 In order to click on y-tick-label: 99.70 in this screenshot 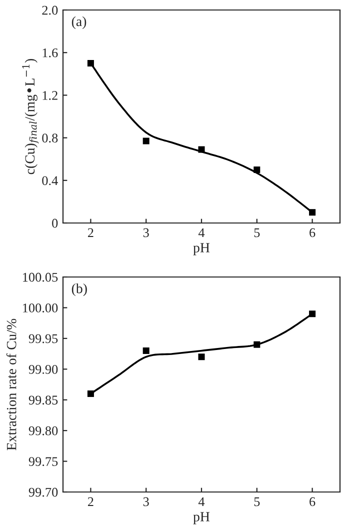, I will do `click(43, 492)`.